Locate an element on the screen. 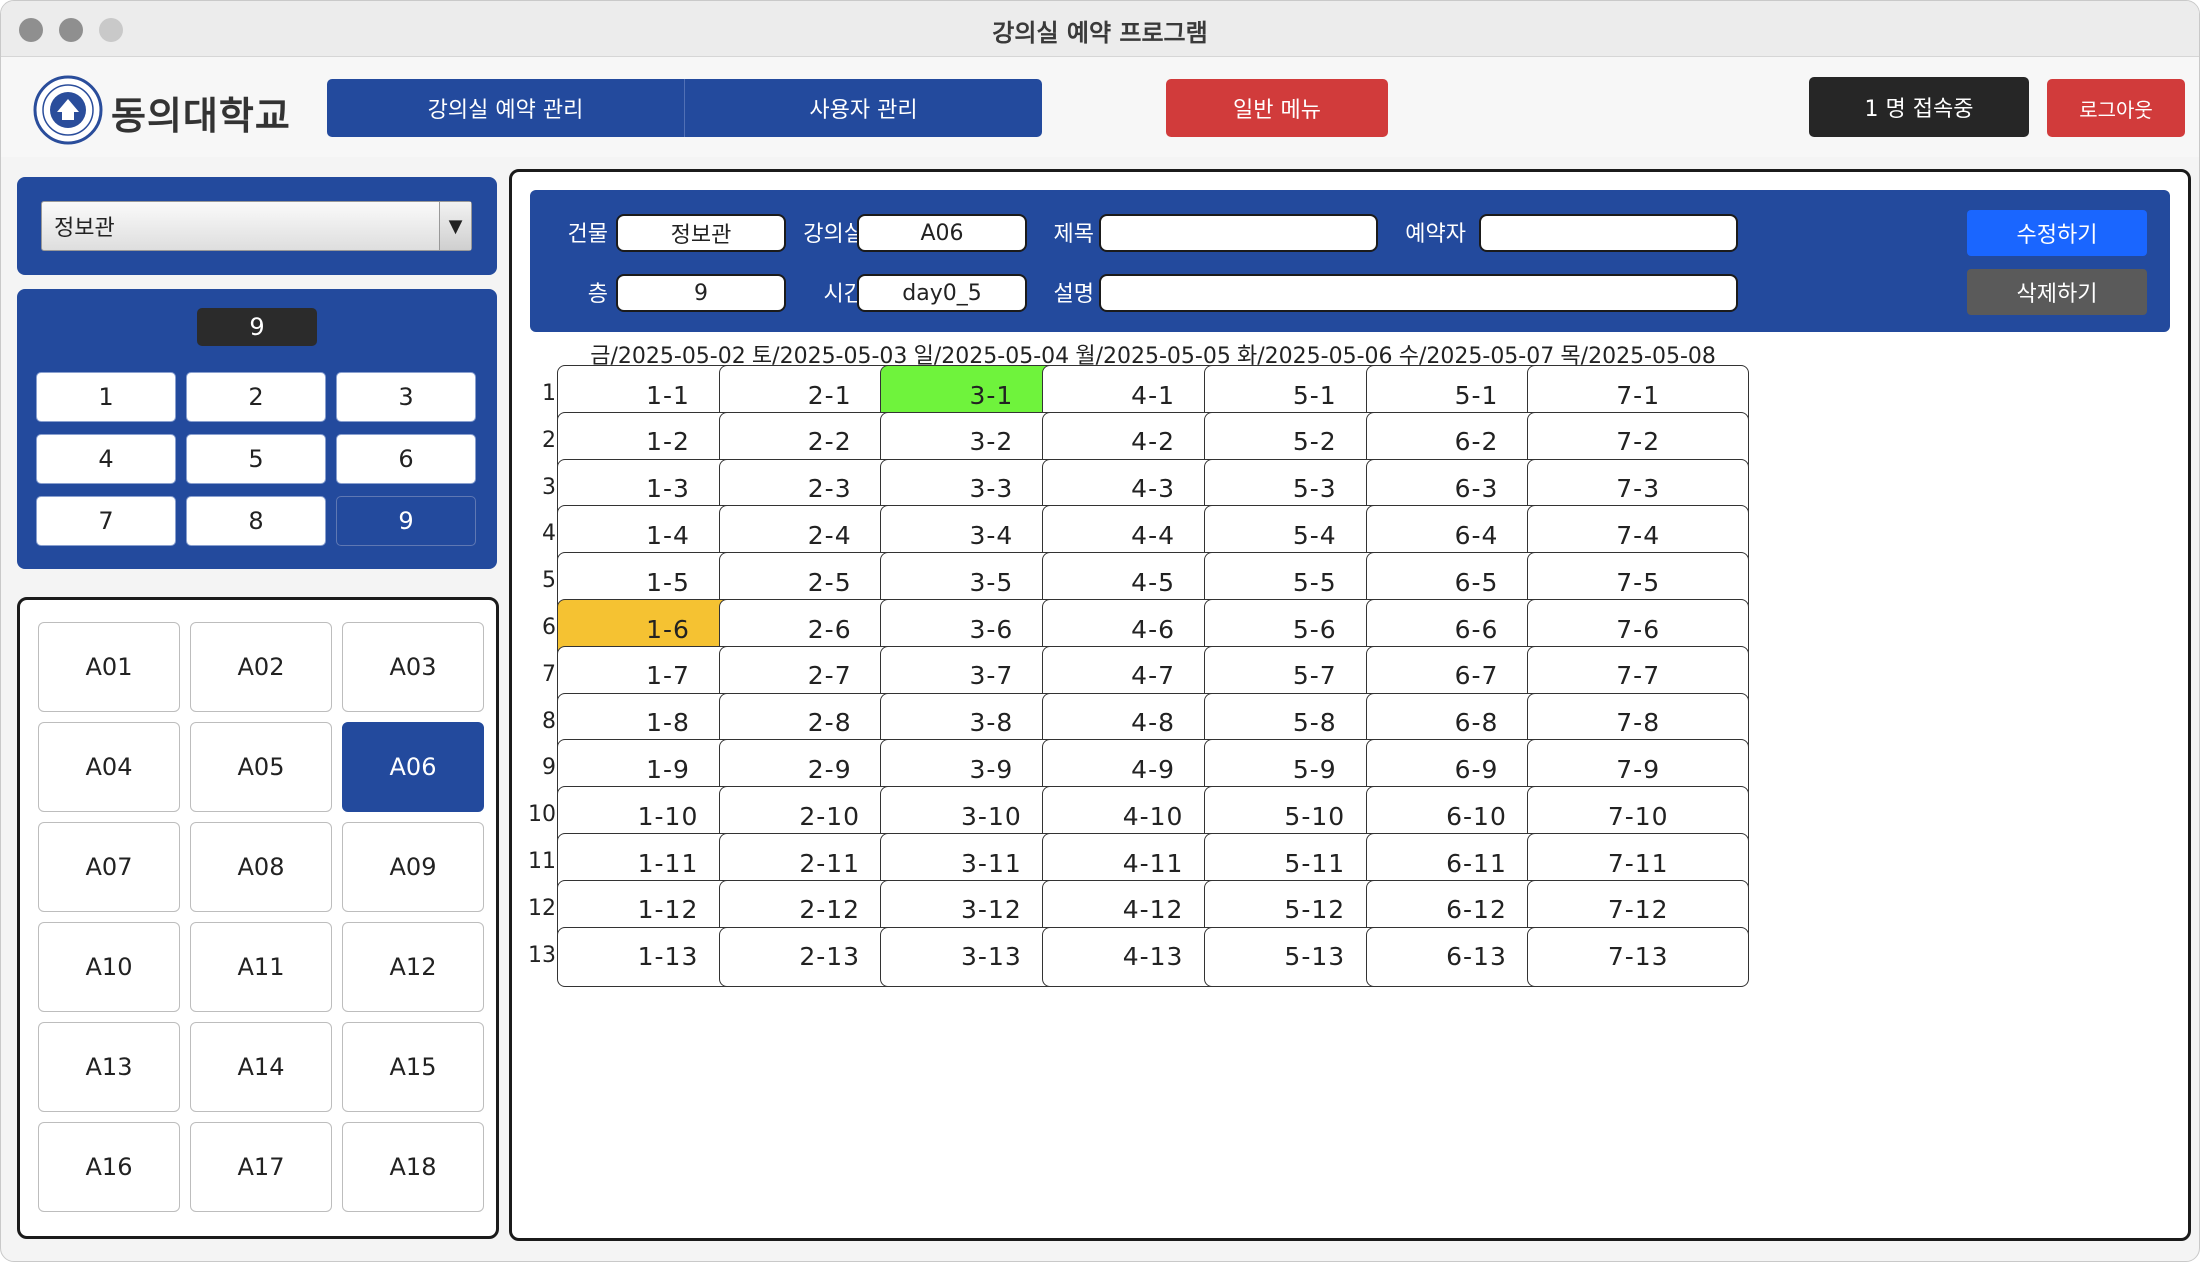  room-button: A06 is located at coordinates (413, 767).